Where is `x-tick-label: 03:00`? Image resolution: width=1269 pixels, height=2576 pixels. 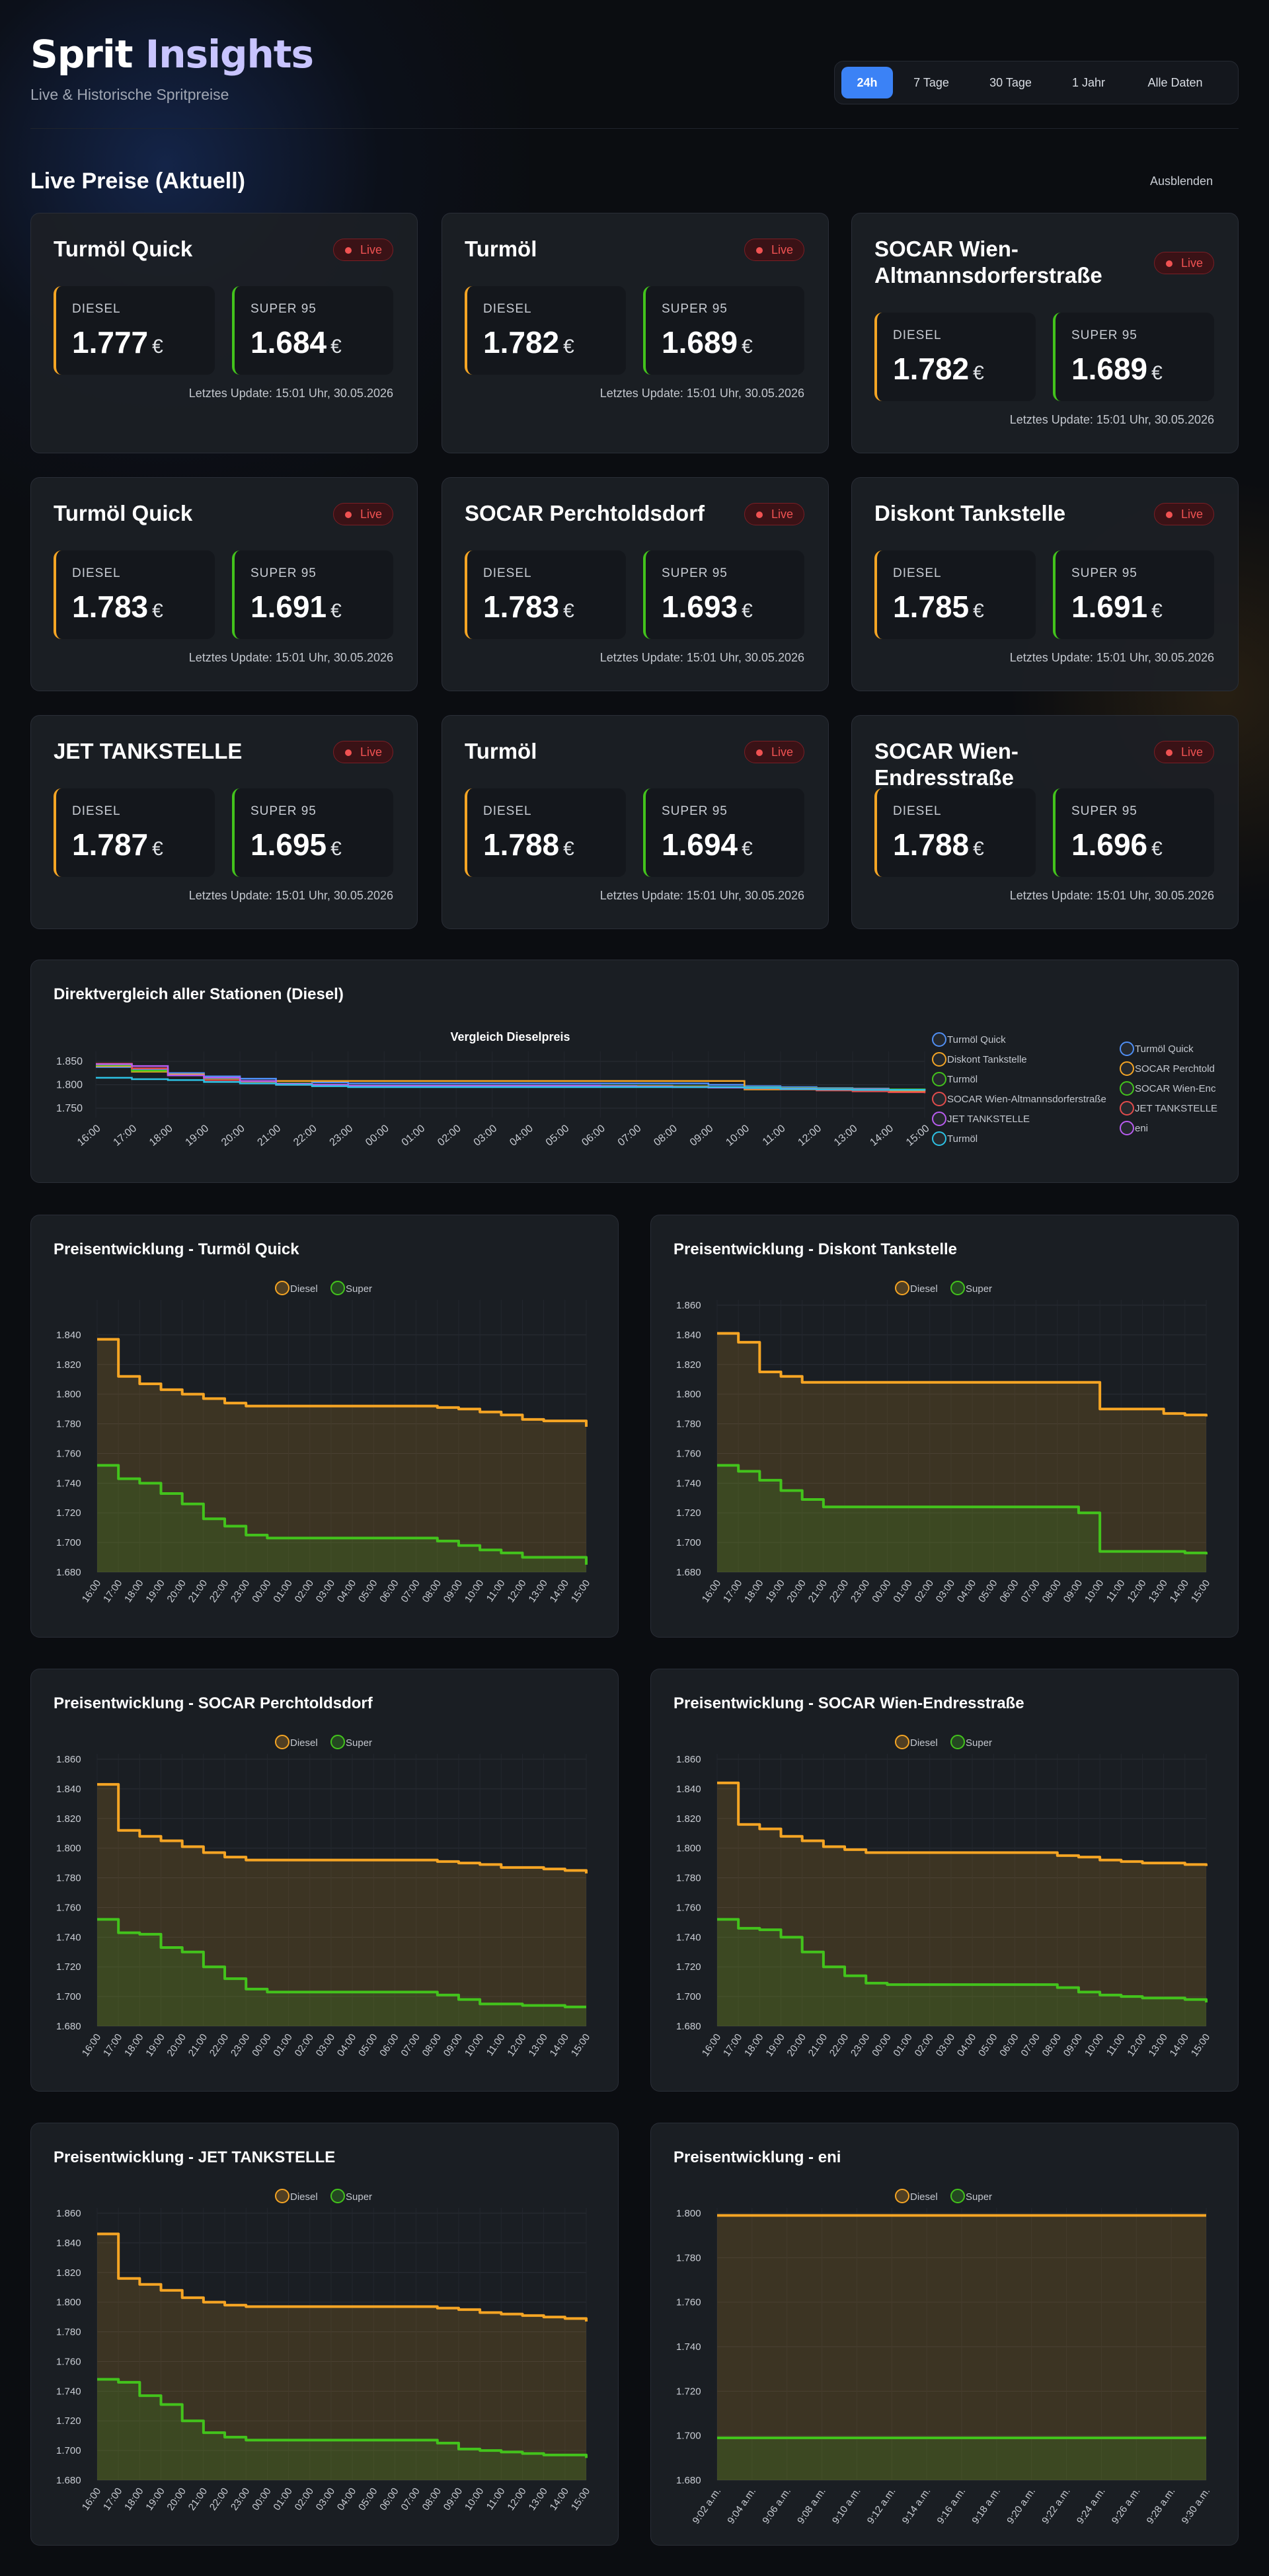 x-tick-label: 03:00 is located at coordinates (325, 2046).